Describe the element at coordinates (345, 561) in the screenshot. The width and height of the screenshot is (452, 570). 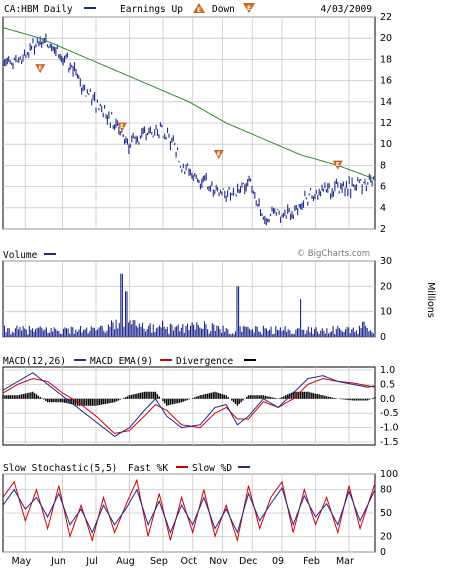
I see `month-tick-label: Mar` at that location.